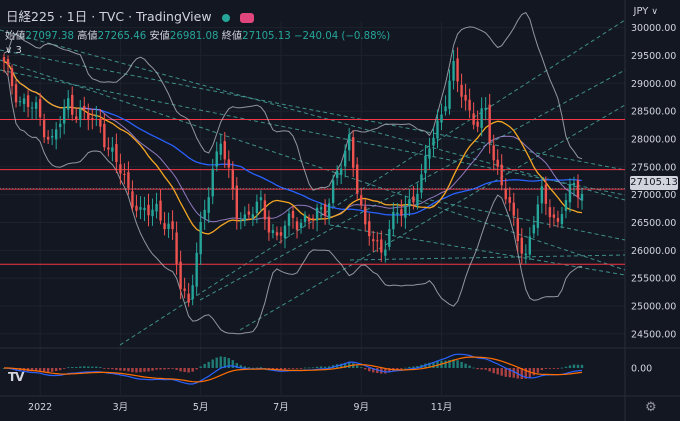 Image resolution: width=680 pixels, height=421 pixels. I want to click on y-tick-label: 26500.00, so click(653, 223).